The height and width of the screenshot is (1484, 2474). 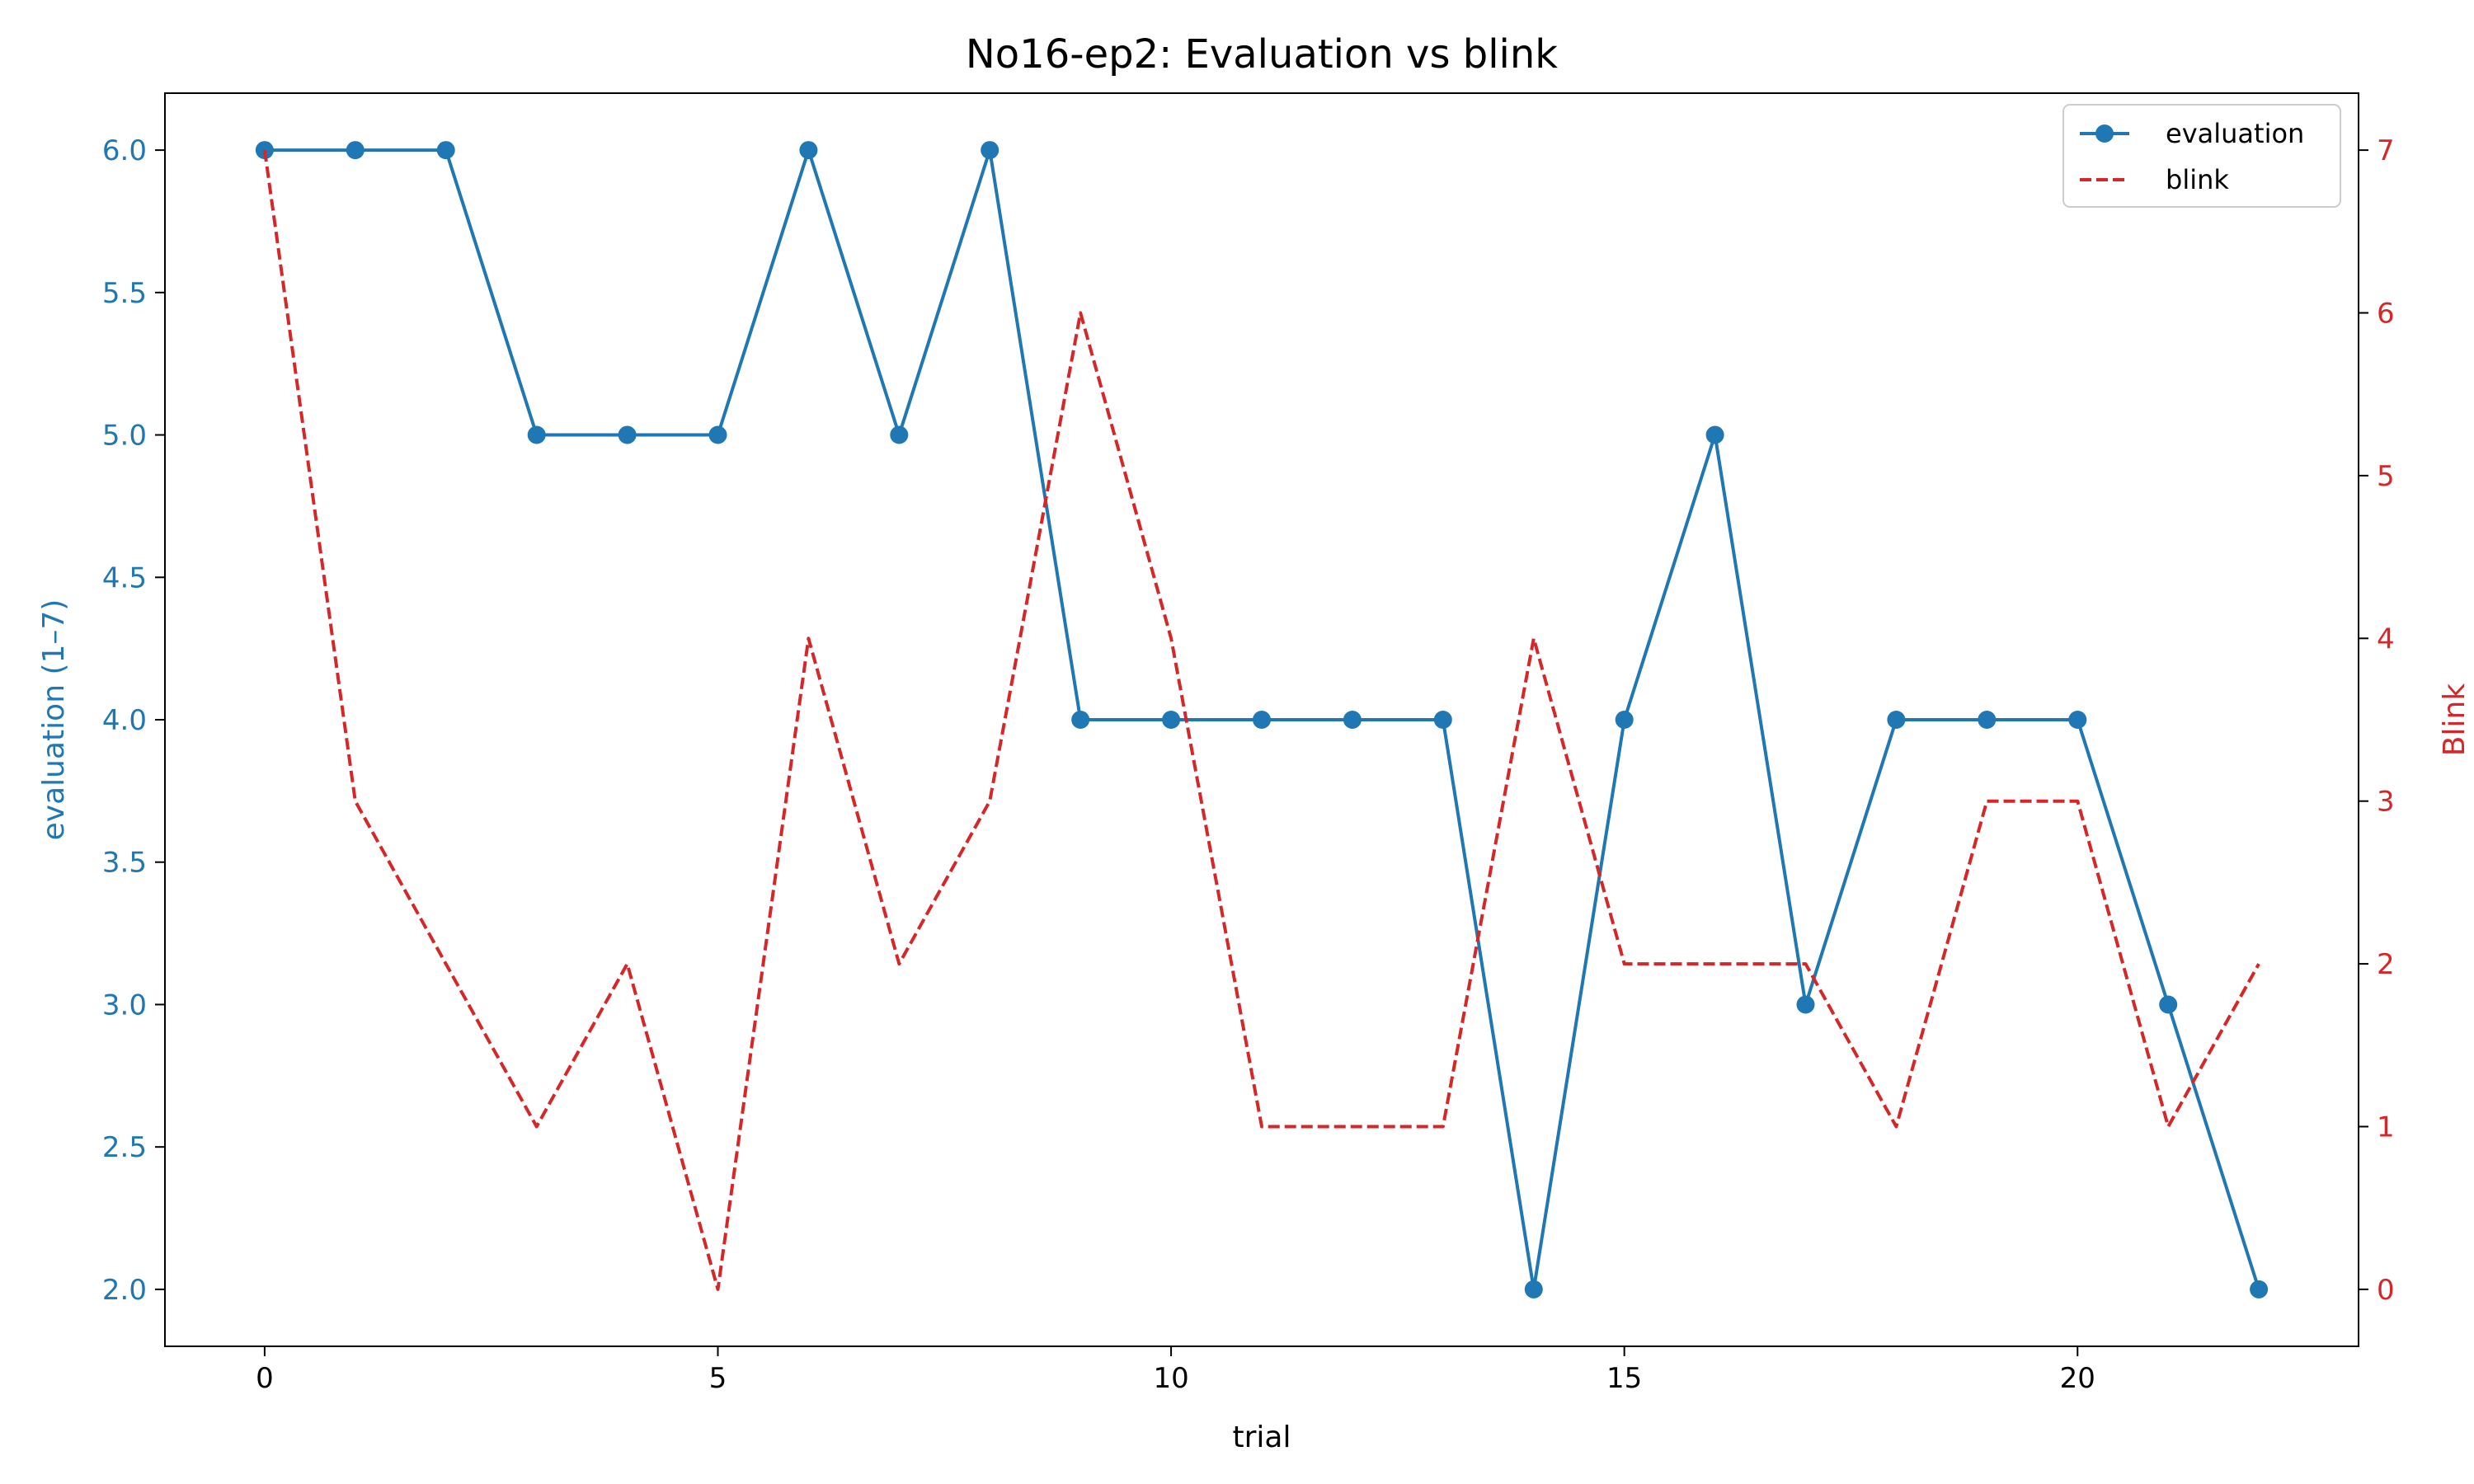 I want to click on left-y-tick-label: 2.5, so click(x=124, y=1147).